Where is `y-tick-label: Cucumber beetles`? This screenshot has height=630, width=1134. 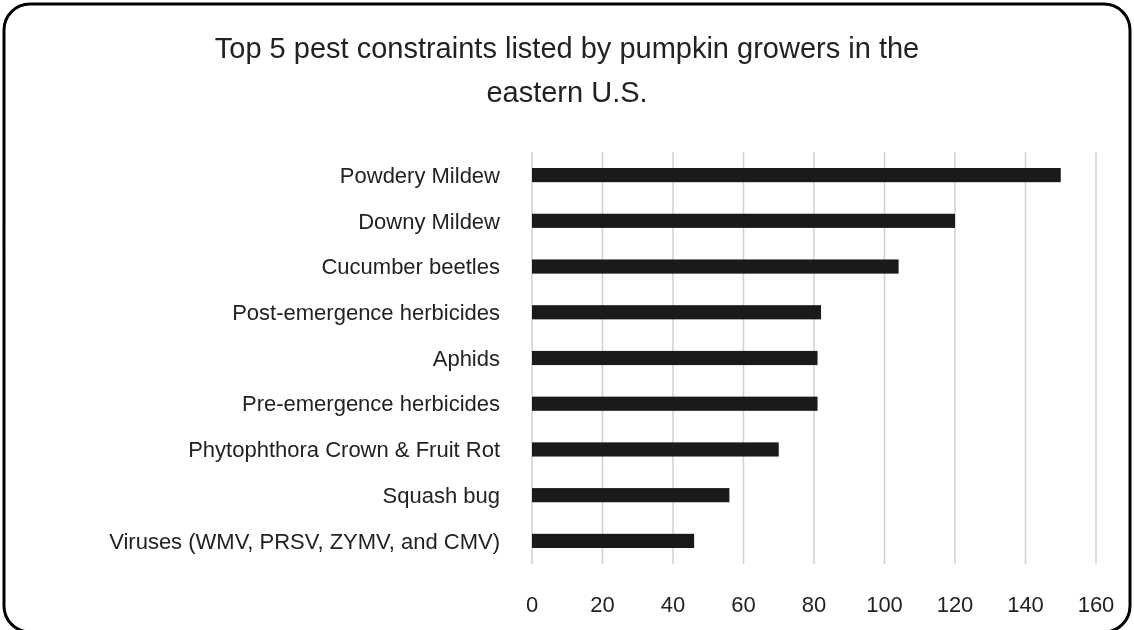 y-tick-label: Cucumber beetles is located at coordinates (410, 267).